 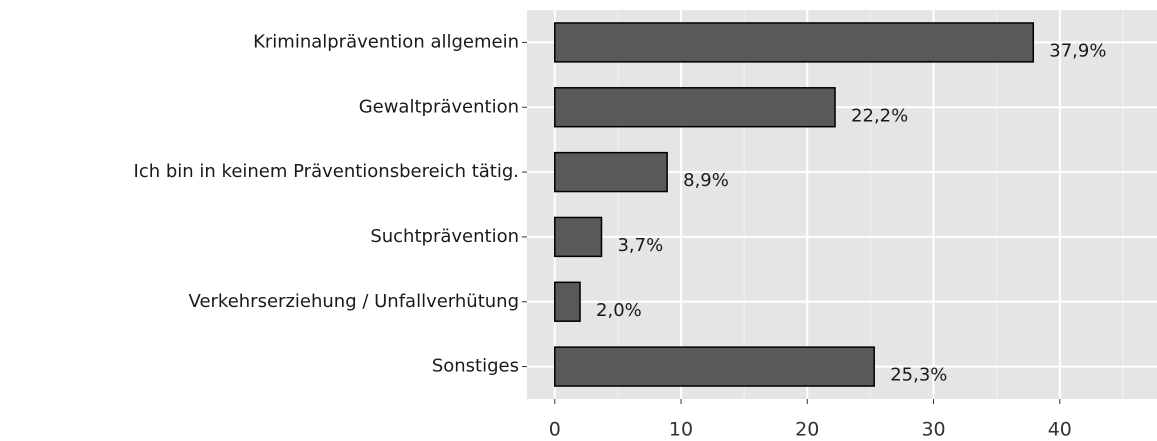 What do you see at coordinates (1060, 430) in the screenshot?
I see `x-tick-label: 40` at bounding box center [1060, 430].